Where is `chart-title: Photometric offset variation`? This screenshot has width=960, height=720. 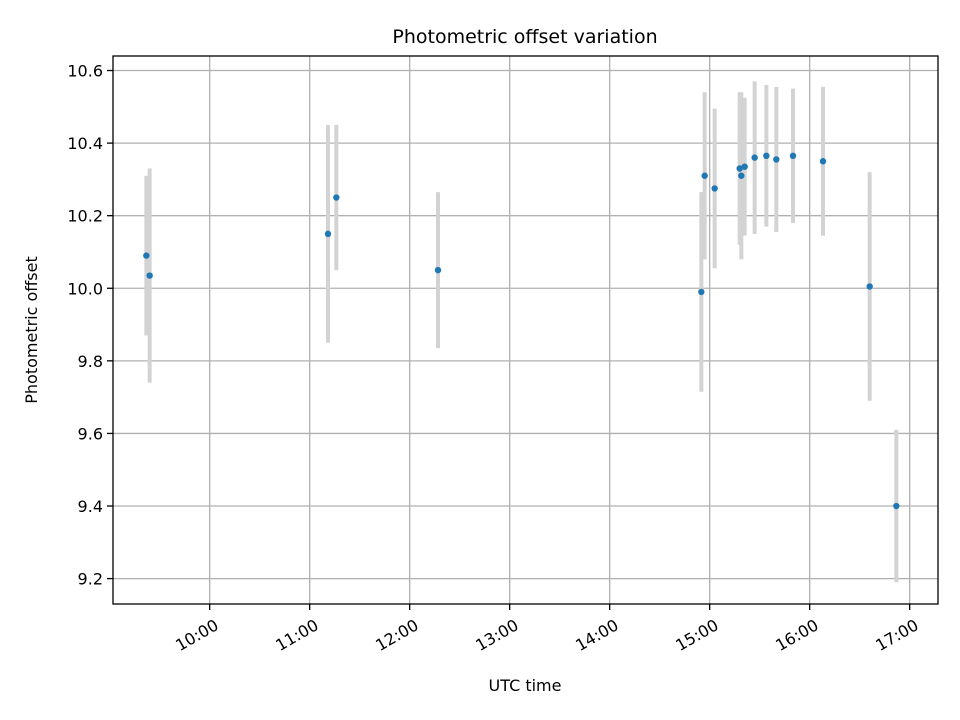 chart-title: Photometric offset variation is located at coordinates (524, 37).